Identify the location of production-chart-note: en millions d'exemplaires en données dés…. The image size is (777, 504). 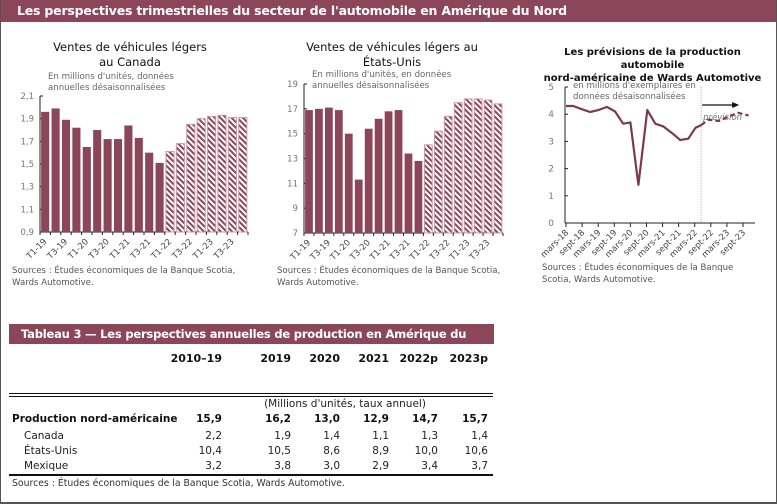
(634, 92).